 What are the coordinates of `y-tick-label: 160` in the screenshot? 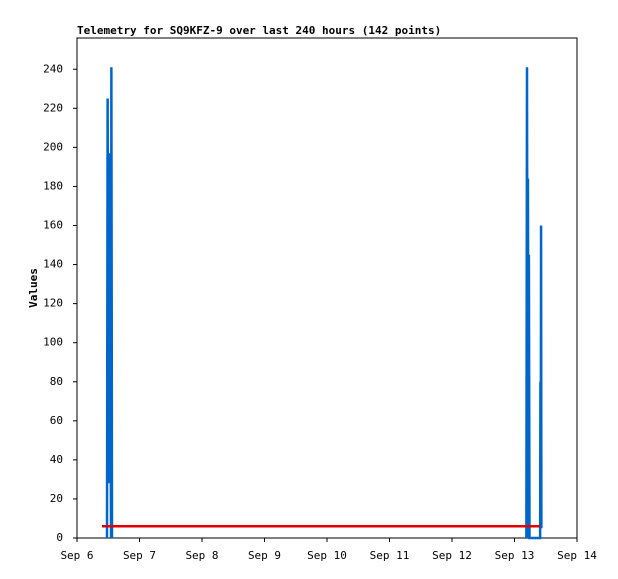 It's located at (53, 225).